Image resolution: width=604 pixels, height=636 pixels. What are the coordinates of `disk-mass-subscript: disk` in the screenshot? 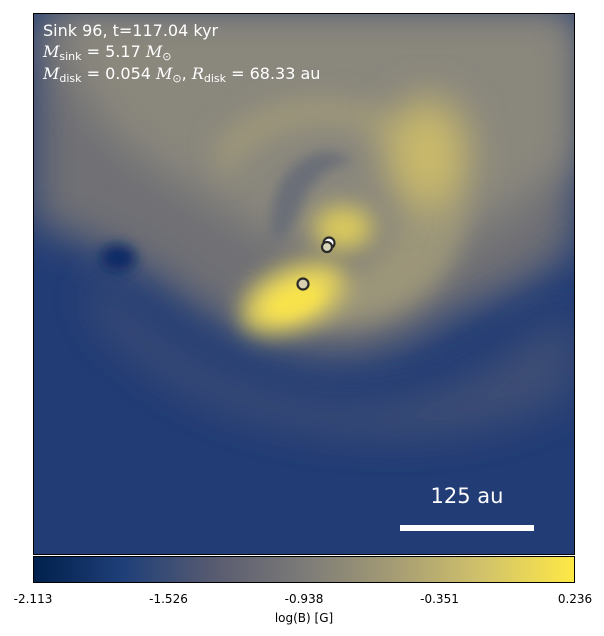 It's located at (70, 78).